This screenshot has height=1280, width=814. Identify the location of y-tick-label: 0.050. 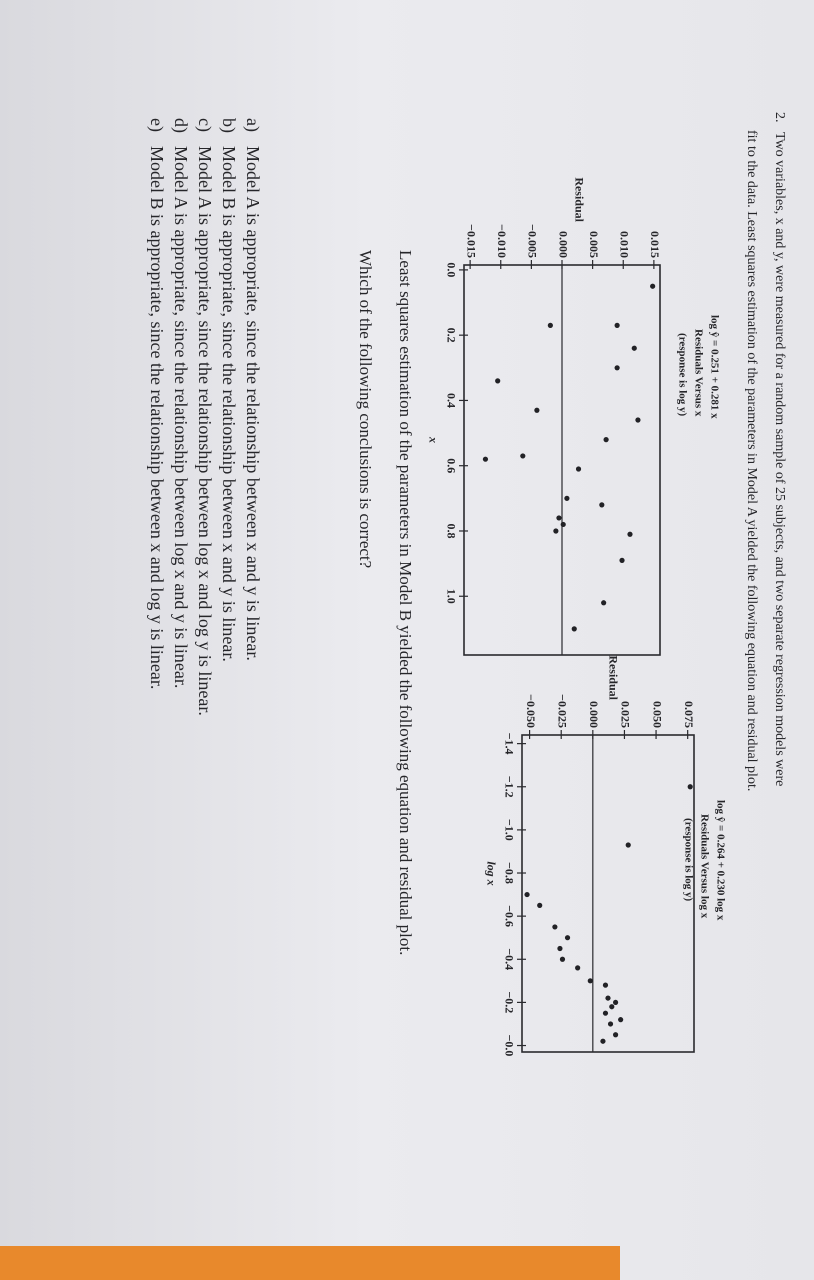
(657, 714).